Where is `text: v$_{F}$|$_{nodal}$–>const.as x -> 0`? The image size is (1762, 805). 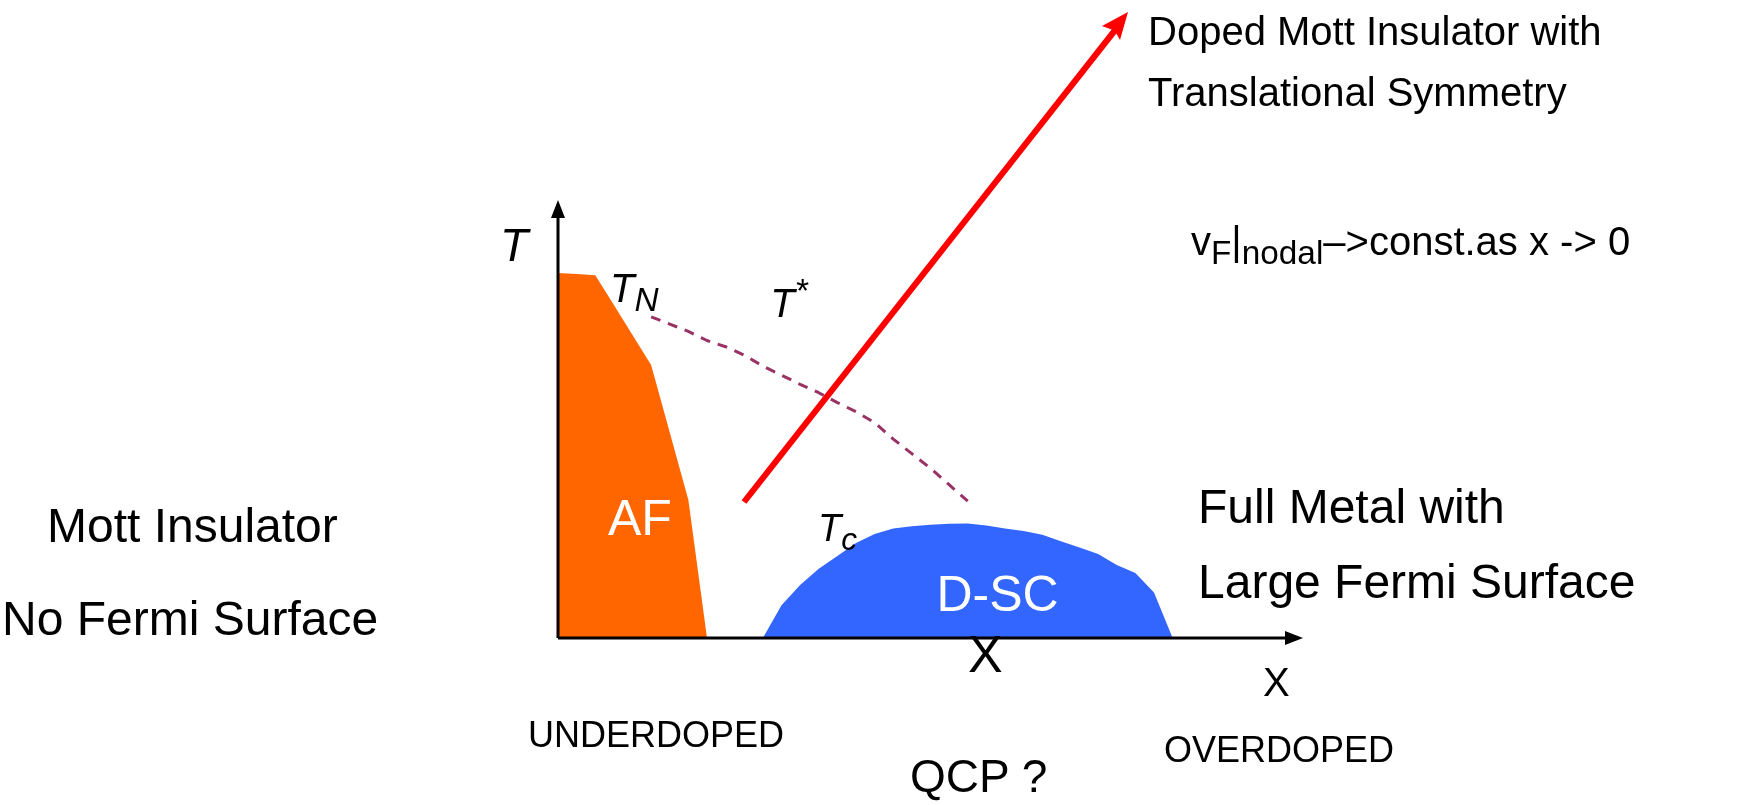 text: v$_{F}$|$_{nodal}$–>const.as x -> 0 is located at coordinates (1411, 245).